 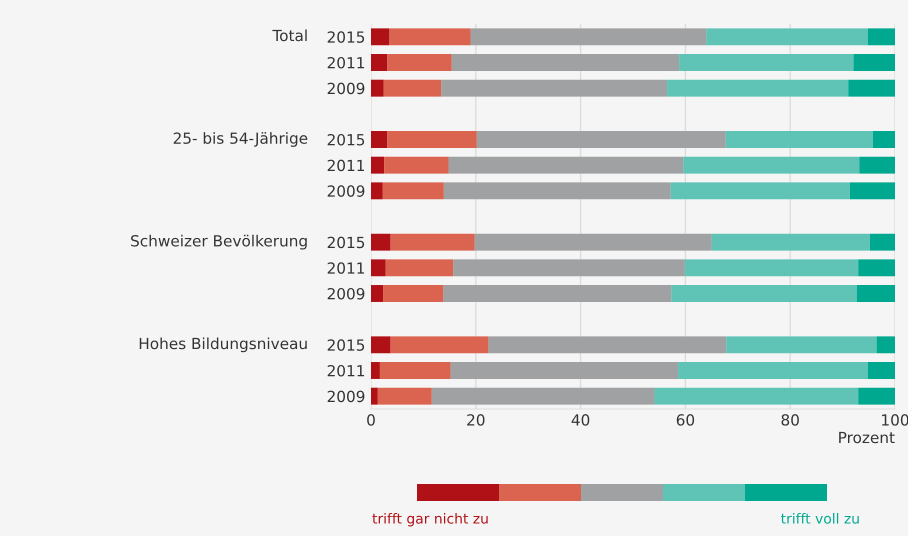 What do you see at coordinates (867, 438) in the screenshot?
I see `x-axis-title: Prozent` at bounding box center [867, 438].